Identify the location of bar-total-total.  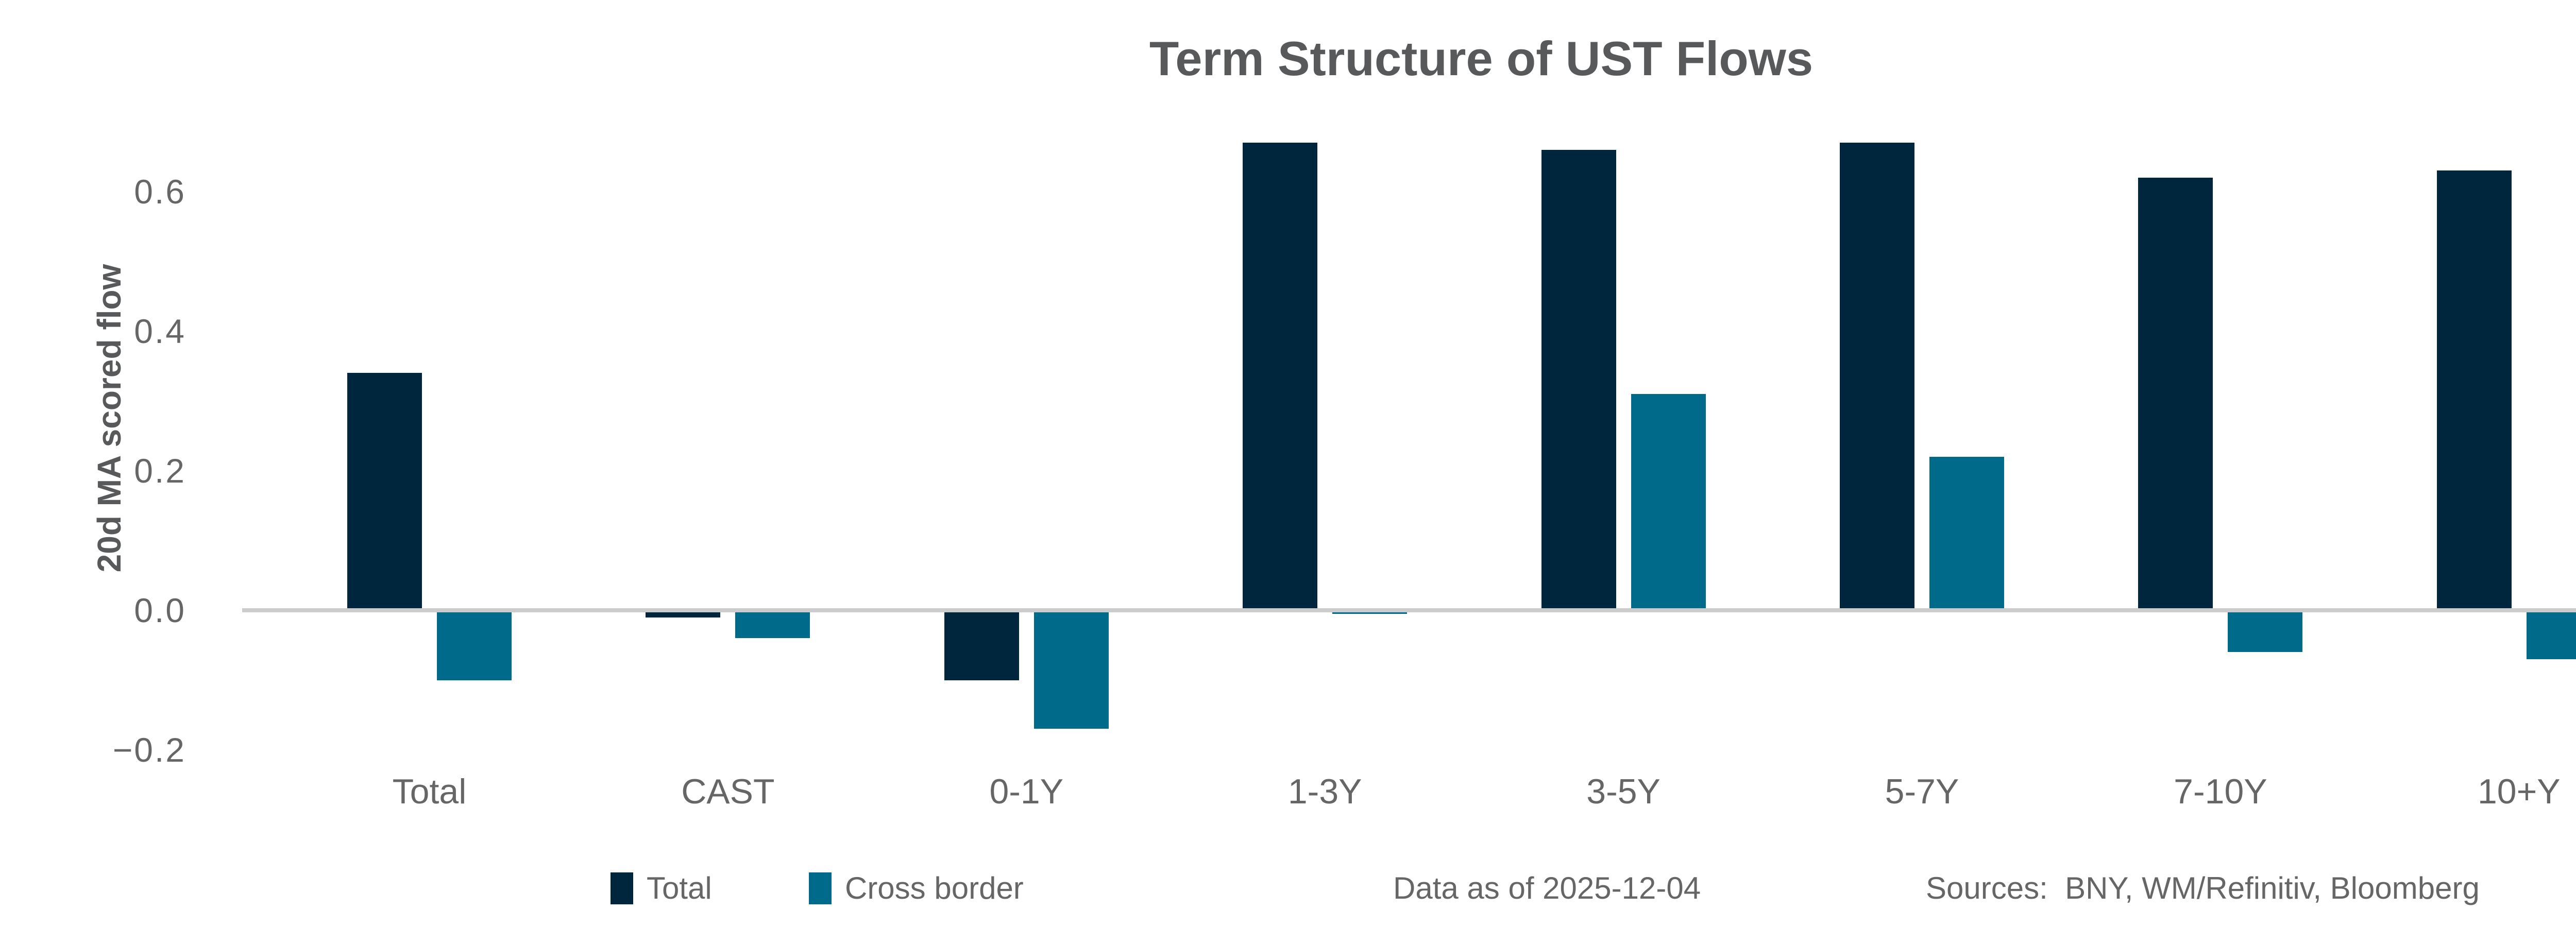
(384, 491).